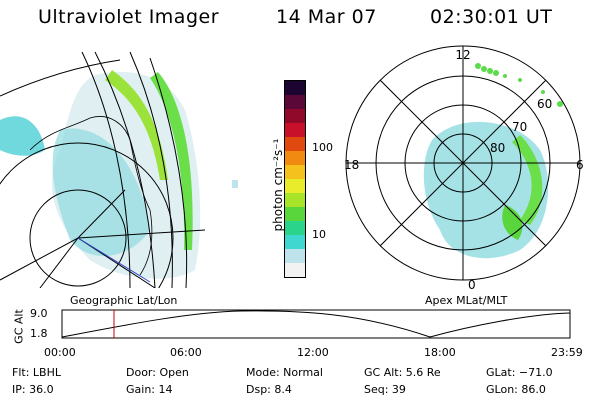 The width and height of the screenshot is (600, 400). Describe the element at coordinates (157, 372) in the screenshot. I see `status-door: Door: Open` at that location.